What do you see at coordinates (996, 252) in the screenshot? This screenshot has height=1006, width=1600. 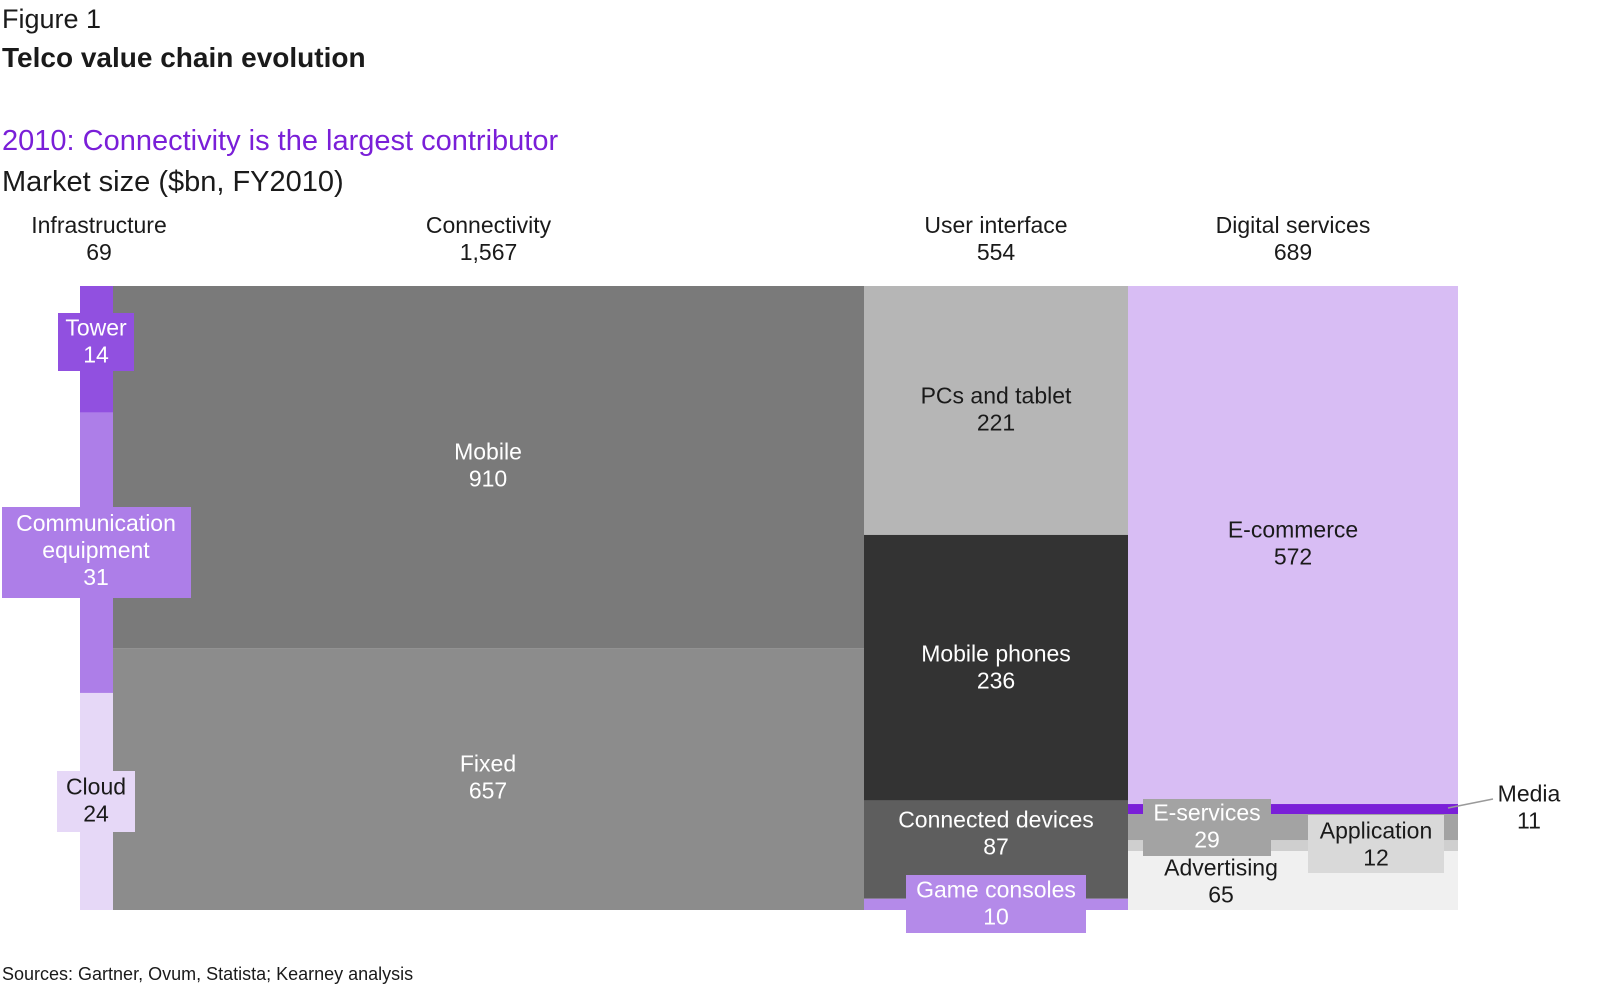 I see `column-total-user-interface: 554` at bounding box center [996, 252].